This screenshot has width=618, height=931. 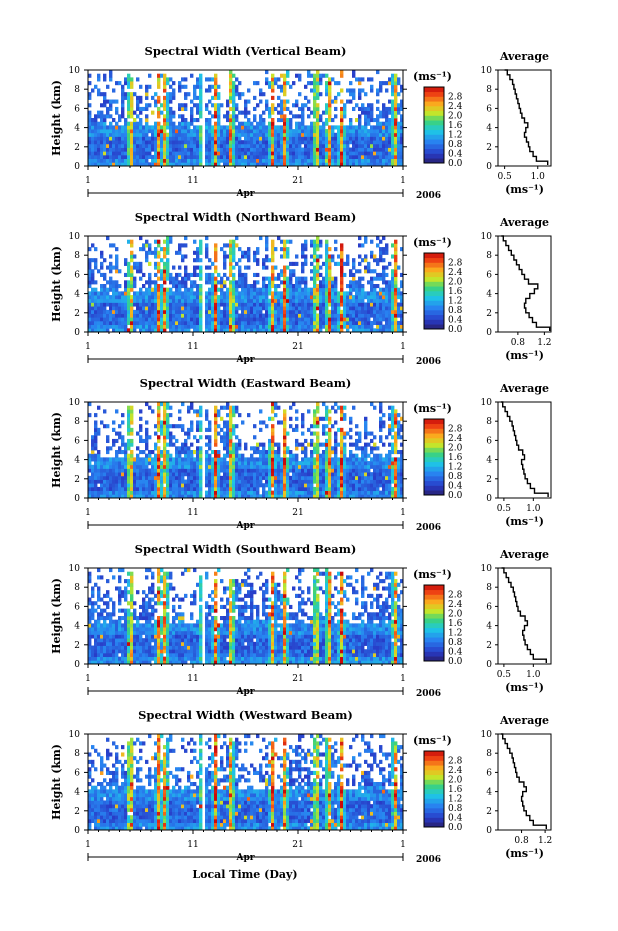 I want to click on panel-title: Spectral Width (Vertical Beam), so click(x=246, y=51).